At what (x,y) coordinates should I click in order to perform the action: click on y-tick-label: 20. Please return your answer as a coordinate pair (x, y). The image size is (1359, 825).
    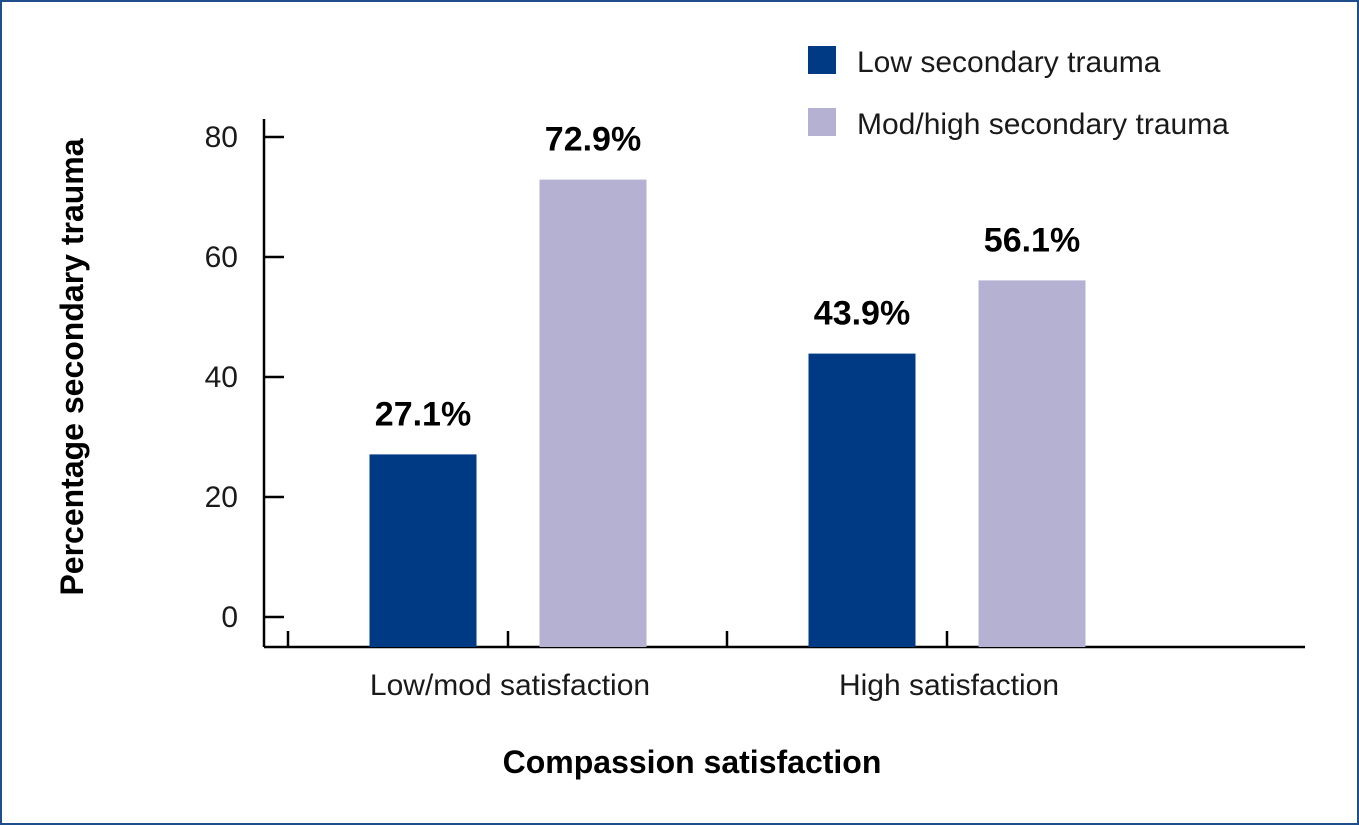
    Looking at the image, I should click on (221, 497).